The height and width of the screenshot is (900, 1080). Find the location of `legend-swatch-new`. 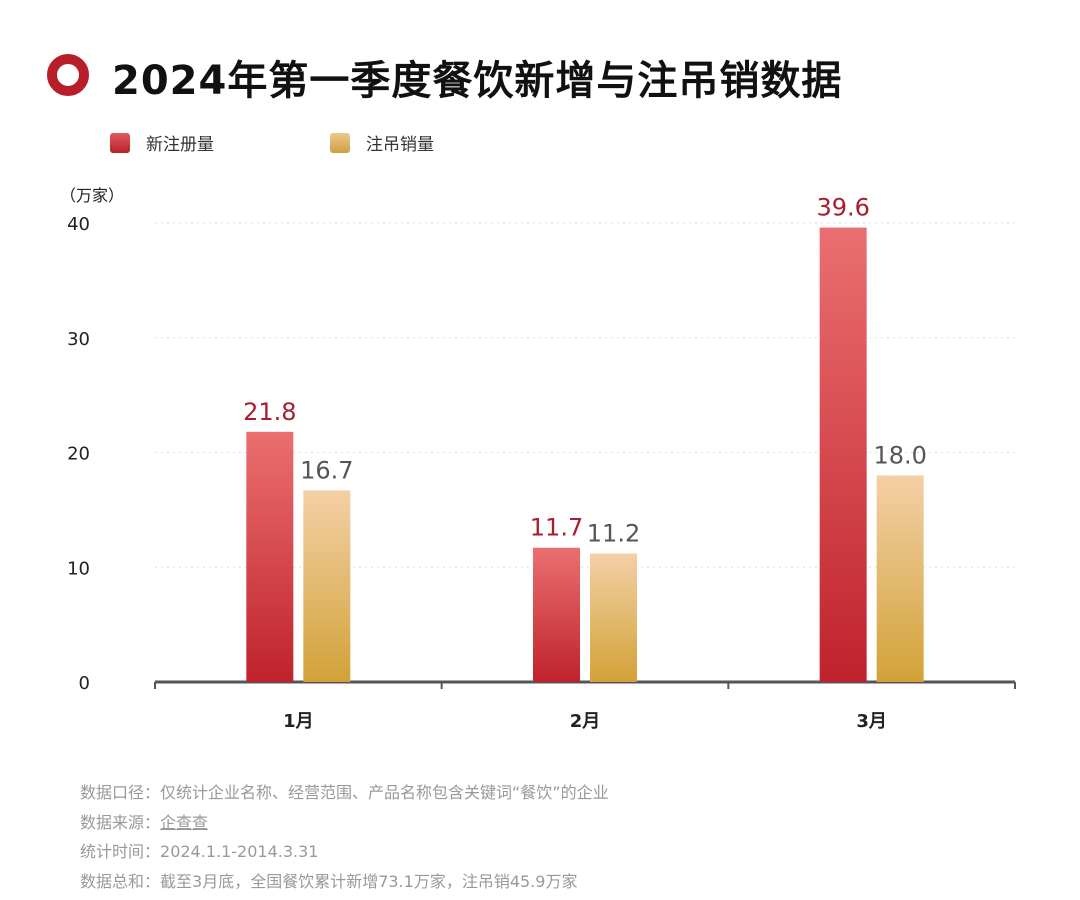

legend-swatch-new is located at coordinates (120, 142).